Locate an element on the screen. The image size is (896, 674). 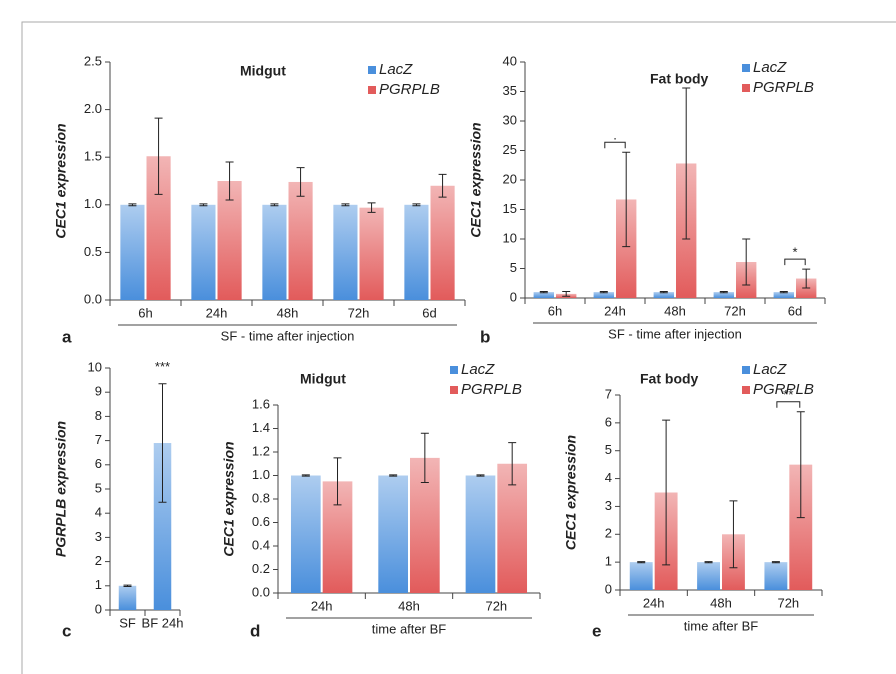
y-axis-label: PGRPLB expression is located at coordinates (61, 489).